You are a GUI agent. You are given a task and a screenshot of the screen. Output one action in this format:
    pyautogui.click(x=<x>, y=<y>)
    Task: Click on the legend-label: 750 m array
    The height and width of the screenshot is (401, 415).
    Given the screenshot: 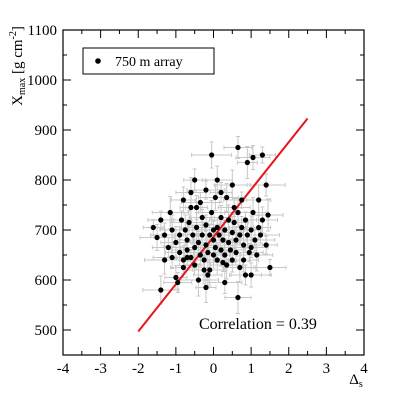 What is the action you would take?
    pyautogui.click(x=149, y=62)
    